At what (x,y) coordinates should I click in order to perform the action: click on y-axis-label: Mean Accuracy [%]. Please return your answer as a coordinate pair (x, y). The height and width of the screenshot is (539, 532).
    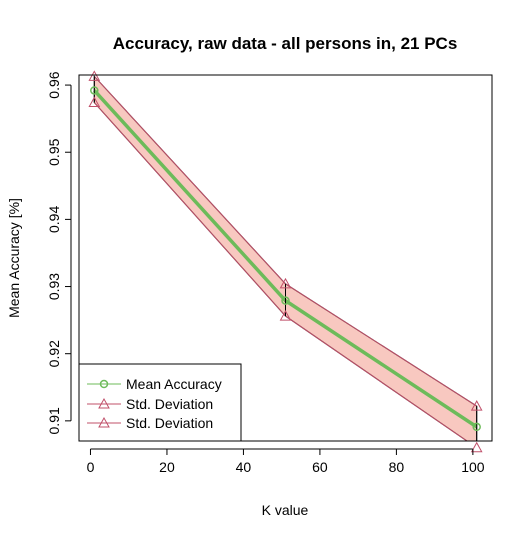
    Looking at the image, I should click on (14, 258).